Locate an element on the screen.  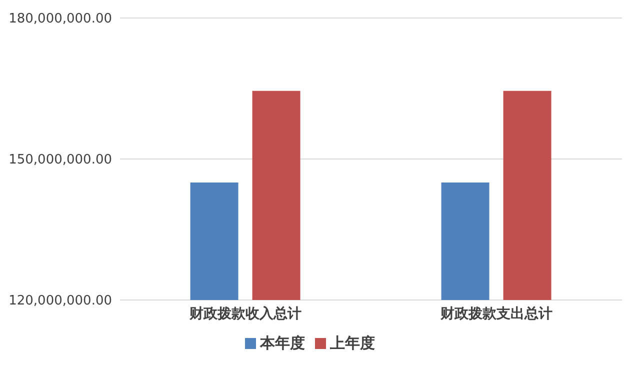
y-tick-label: 180,000,000.00 is located at coordinates (60, 19).